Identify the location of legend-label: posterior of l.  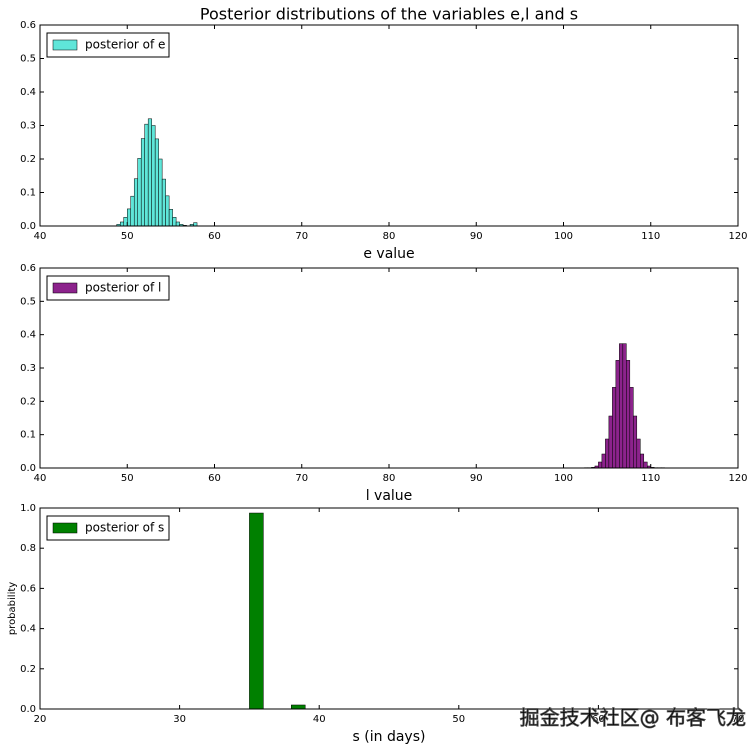
(123, 288).